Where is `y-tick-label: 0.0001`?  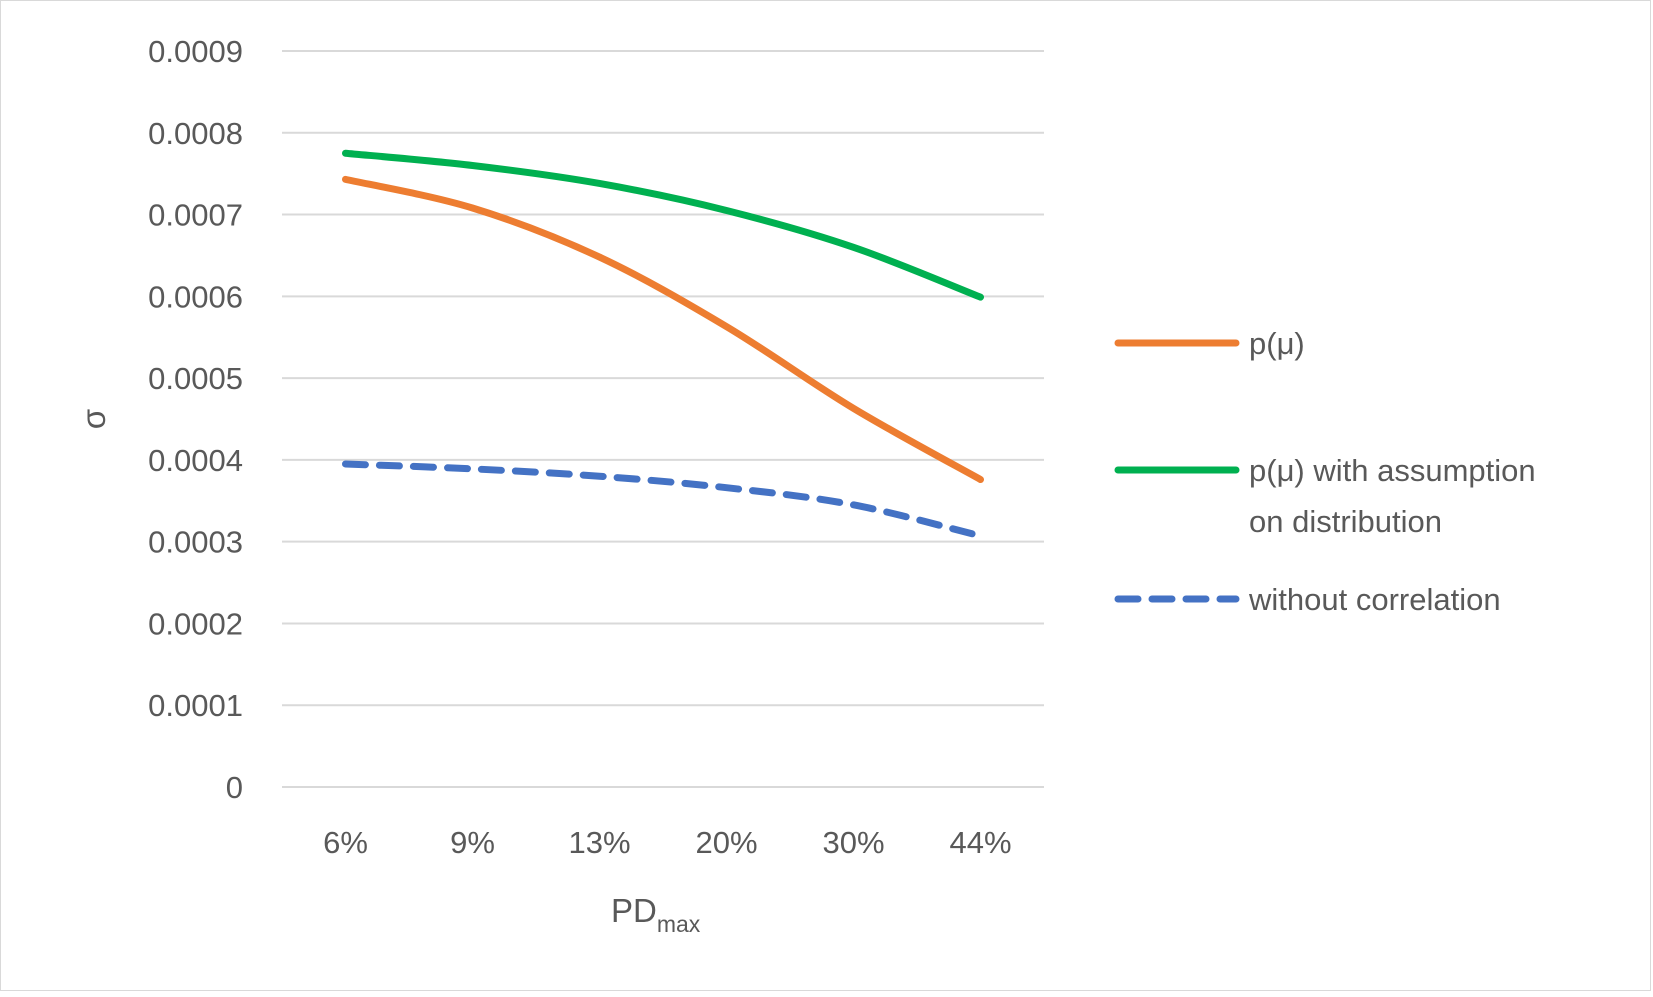 y-tick-label: 0.0001 is located at coordinates (195, 705).